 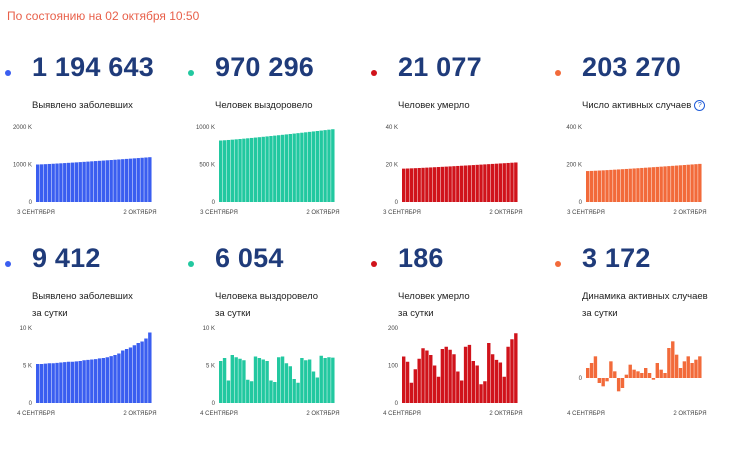 I want to click on stat-label: Динамика активных случаев за сутки, so click(x=645, y=305).